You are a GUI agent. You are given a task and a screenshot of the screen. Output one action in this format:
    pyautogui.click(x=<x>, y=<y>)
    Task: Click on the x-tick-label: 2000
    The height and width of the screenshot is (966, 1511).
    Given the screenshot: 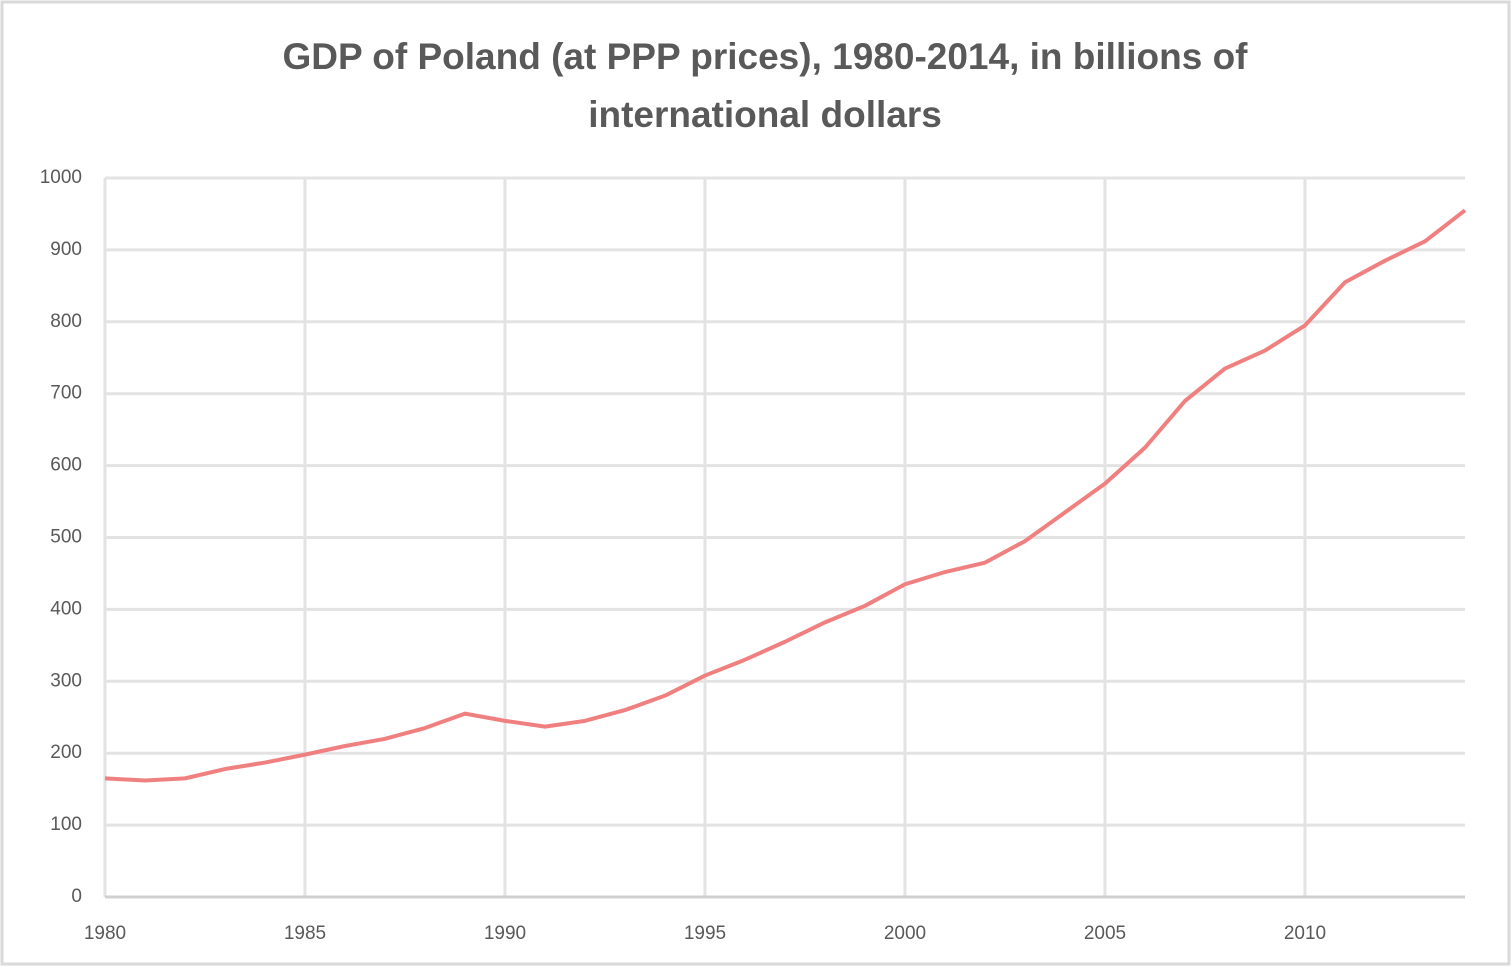 What is the action you would take?
    pyautogui.click(x=905, y=933)
    